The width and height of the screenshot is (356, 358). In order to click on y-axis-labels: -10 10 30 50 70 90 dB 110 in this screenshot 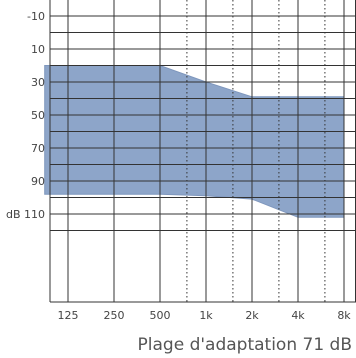, I will do `click(25, 115)`.